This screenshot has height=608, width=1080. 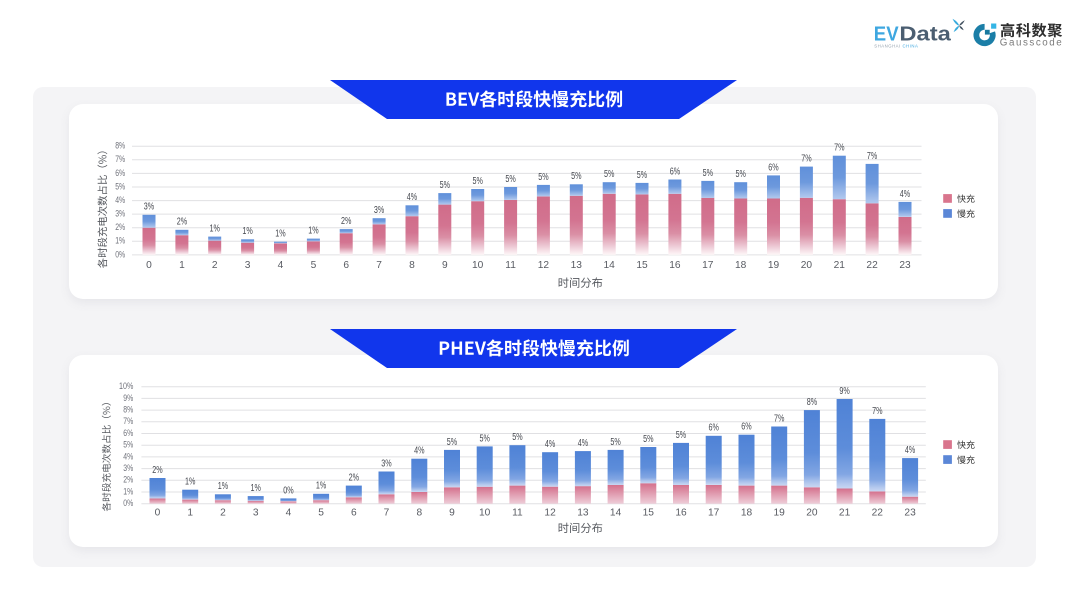 I want to click on svg-text: 10%, so click(x=126, y=386).